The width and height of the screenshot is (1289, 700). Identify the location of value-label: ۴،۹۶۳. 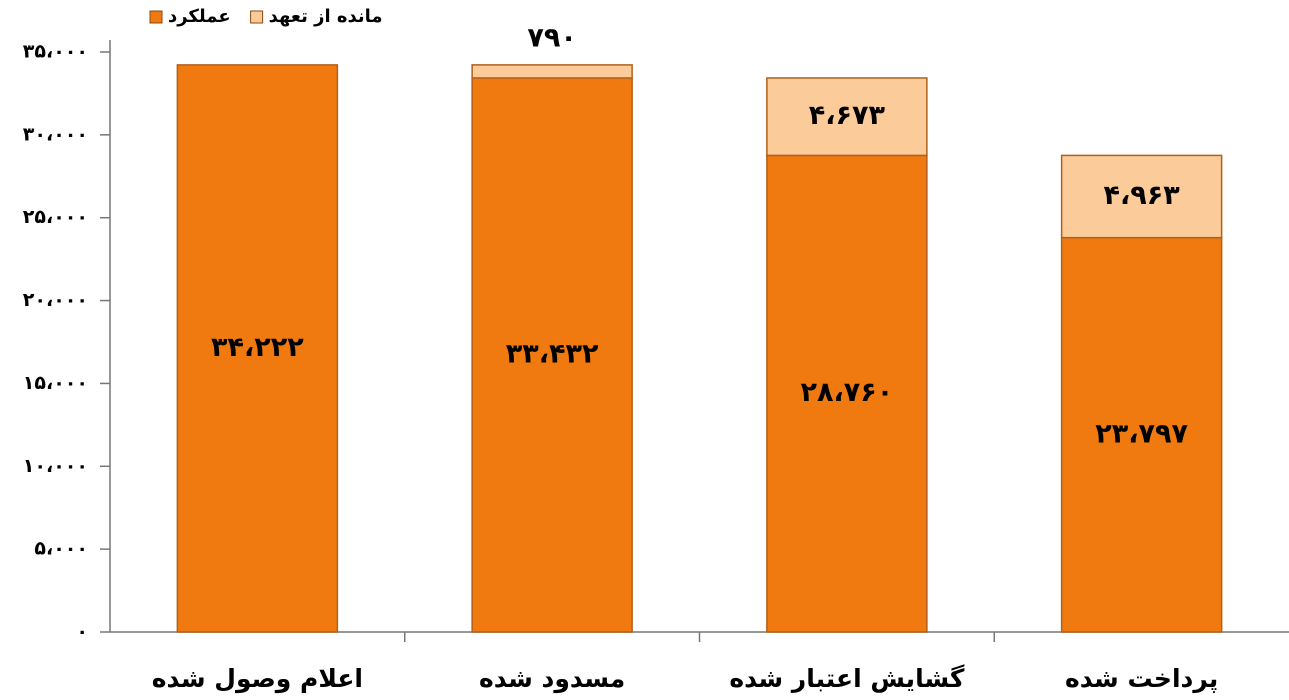
(1142, 195).